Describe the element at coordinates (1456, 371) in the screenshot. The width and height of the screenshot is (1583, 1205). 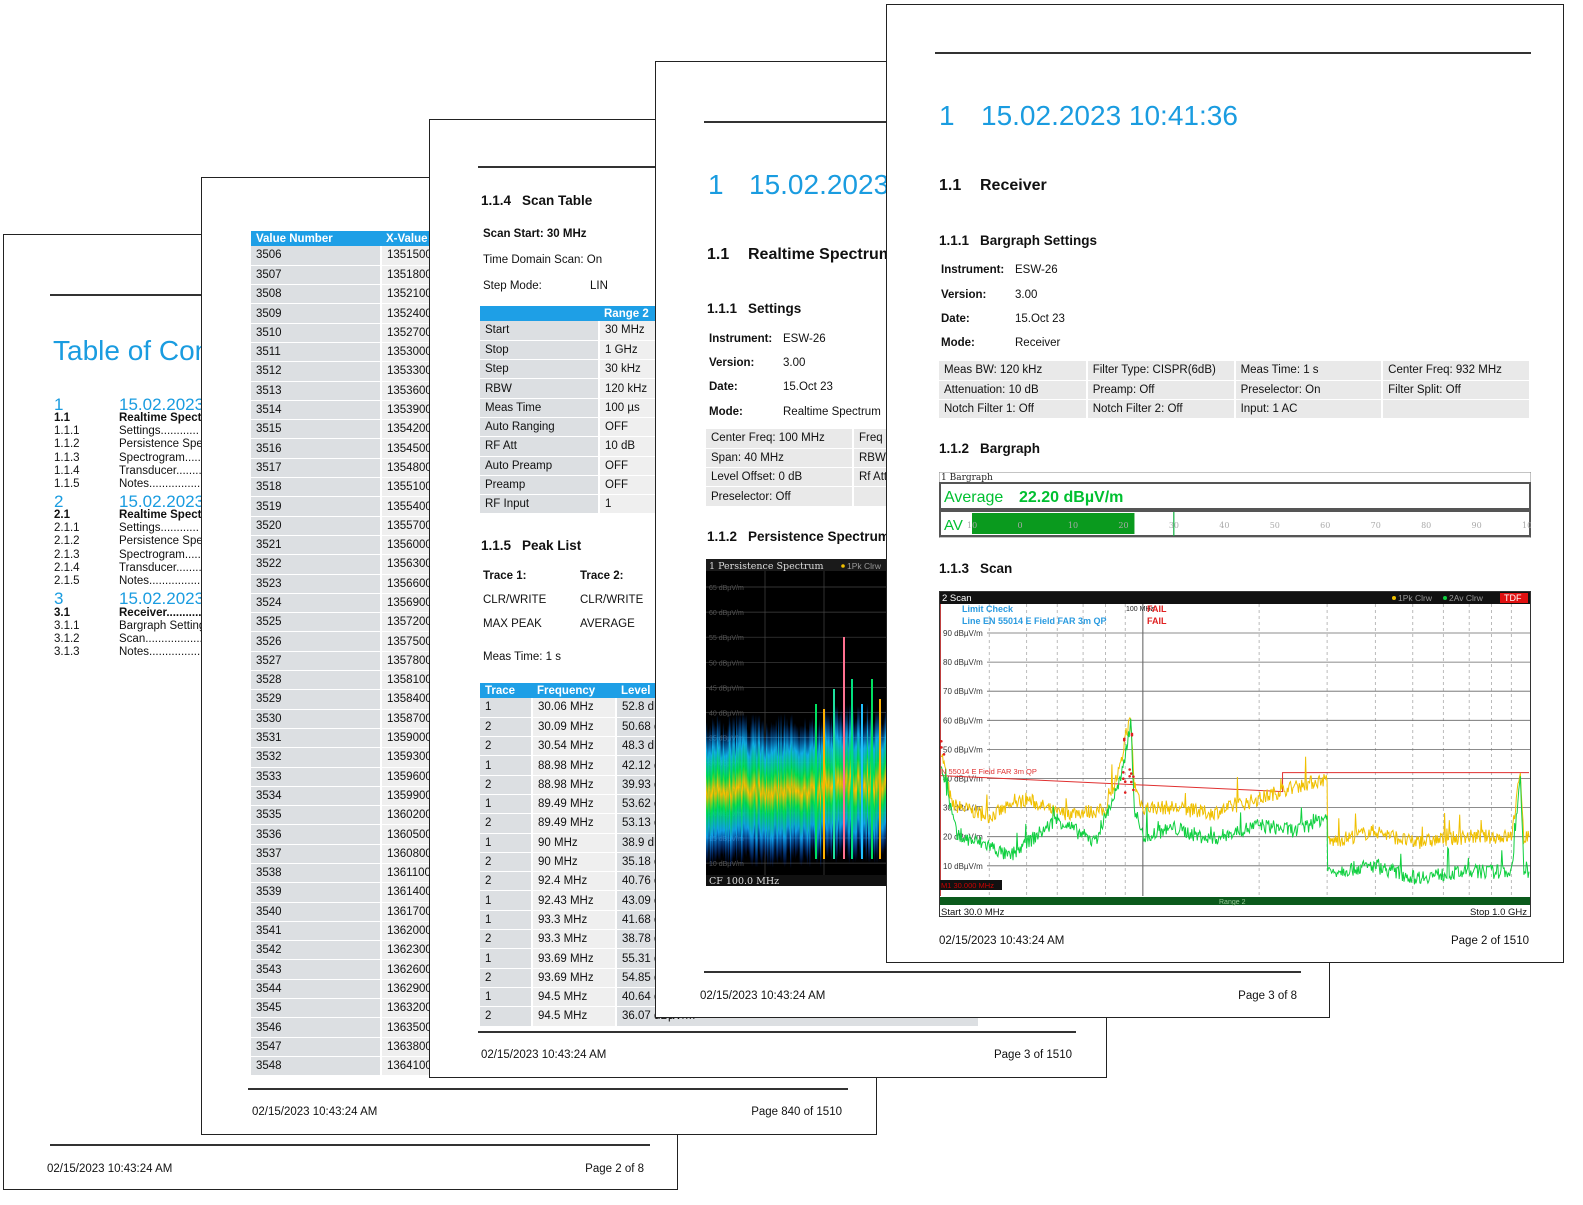
I see `table-cell: Center Freq: 932 MHz` at that location.